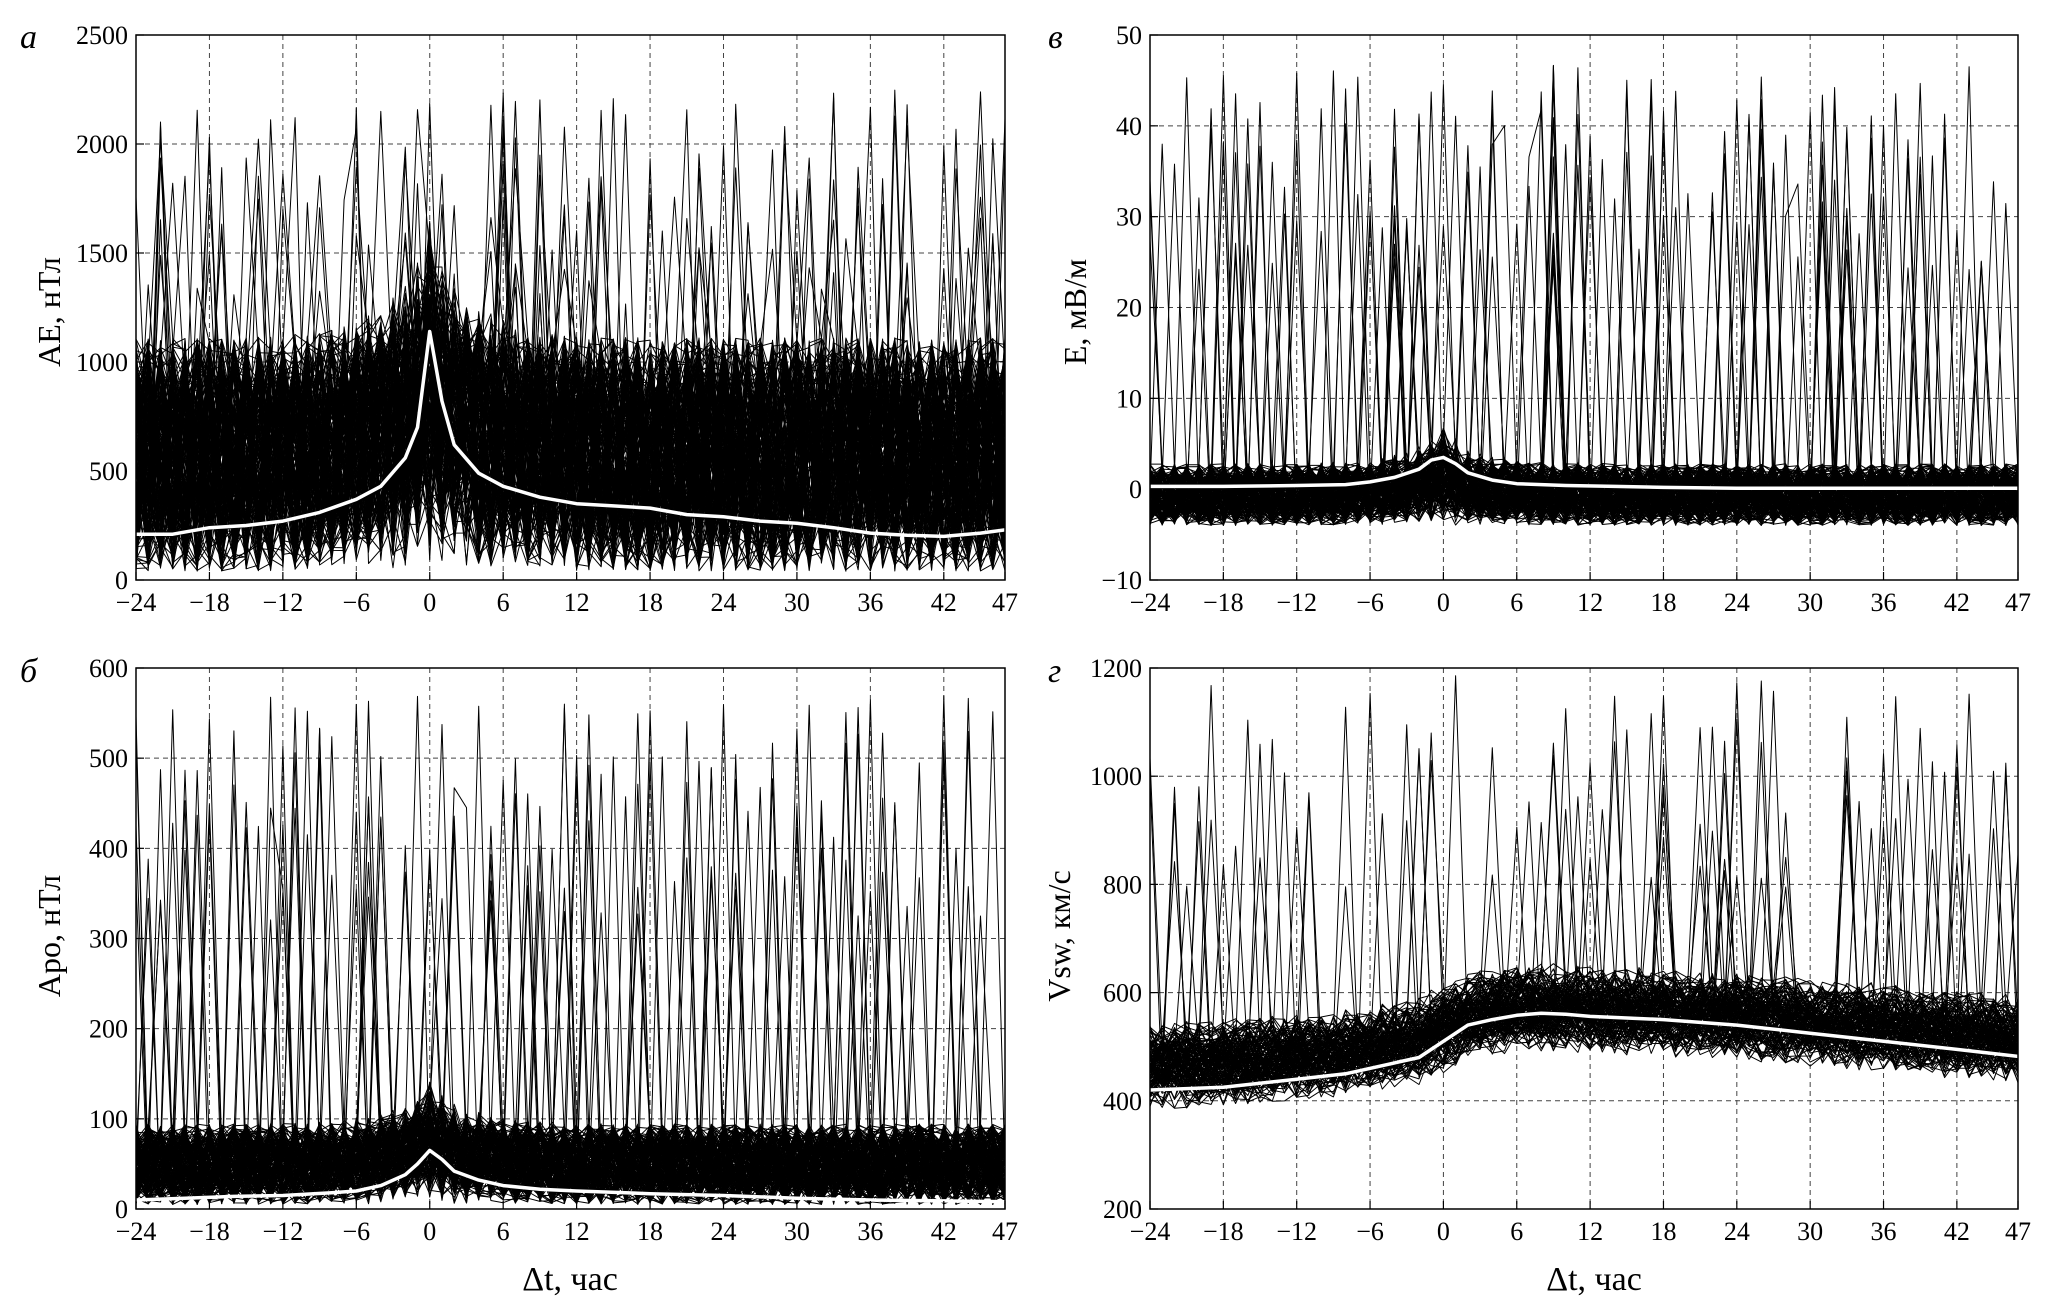 The image size is (2067, 1299). I want to click on y-tick-label: 2000, so click(102, 144).